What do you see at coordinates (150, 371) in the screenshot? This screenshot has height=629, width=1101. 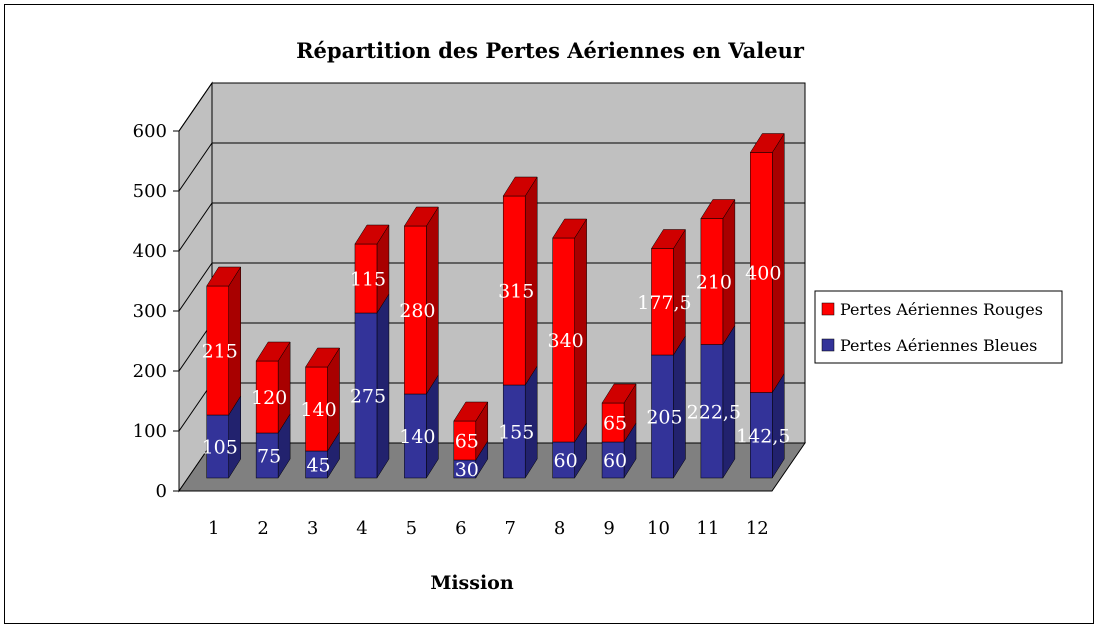 I see `y-tick-label: 200` at bounding box center [150, 371].